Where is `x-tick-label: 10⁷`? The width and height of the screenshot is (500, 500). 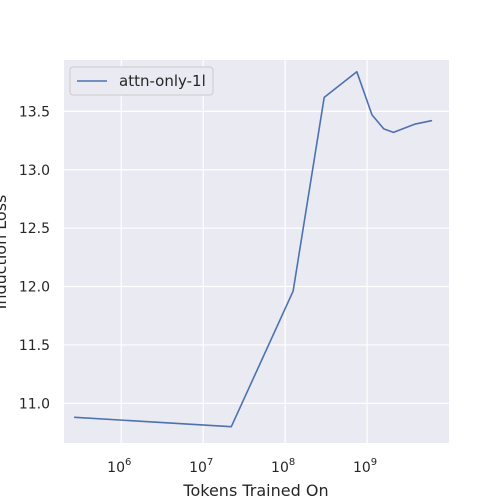 x-tick-label: 10⁷ is located at coordinates (201, 466).